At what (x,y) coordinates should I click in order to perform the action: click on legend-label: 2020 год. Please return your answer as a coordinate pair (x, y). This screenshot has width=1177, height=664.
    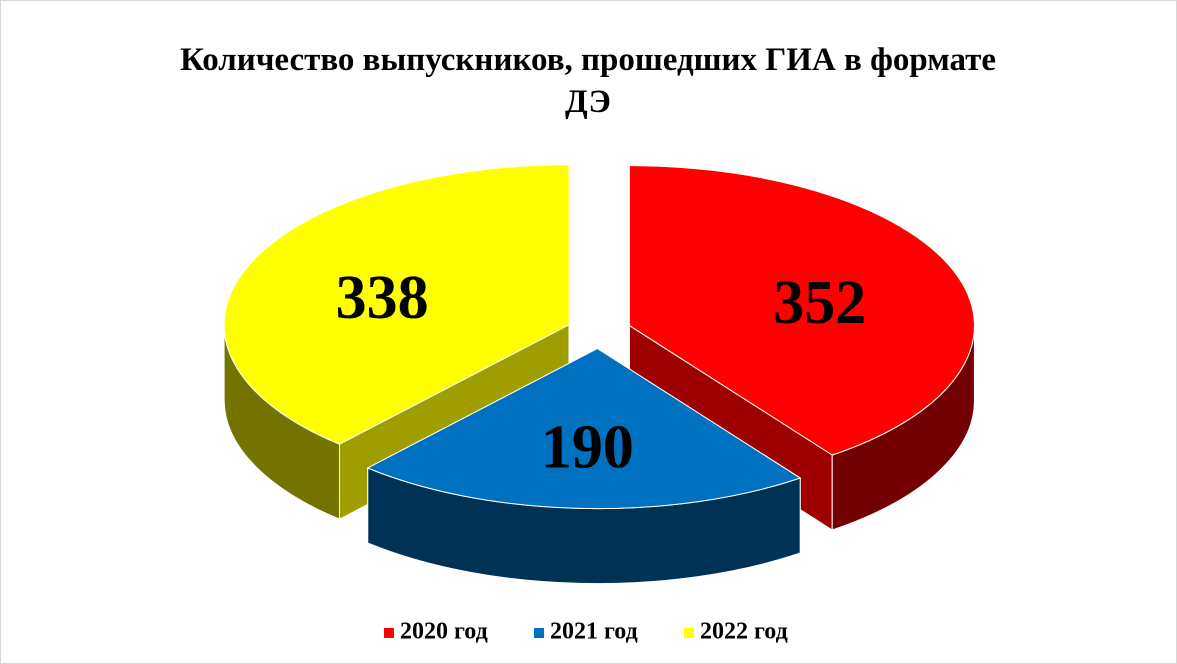
    Looking at the image, I should click on (444, 632).